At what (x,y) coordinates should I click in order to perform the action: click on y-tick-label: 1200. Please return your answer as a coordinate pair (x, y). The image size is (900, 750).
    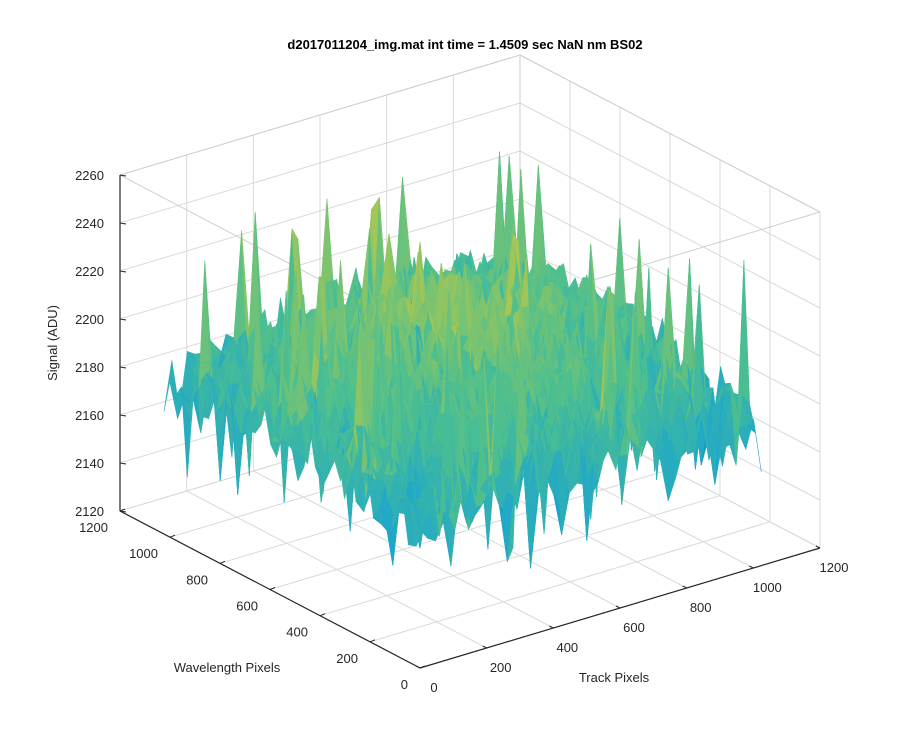
    Looking at the image, I should click on (93, 527).